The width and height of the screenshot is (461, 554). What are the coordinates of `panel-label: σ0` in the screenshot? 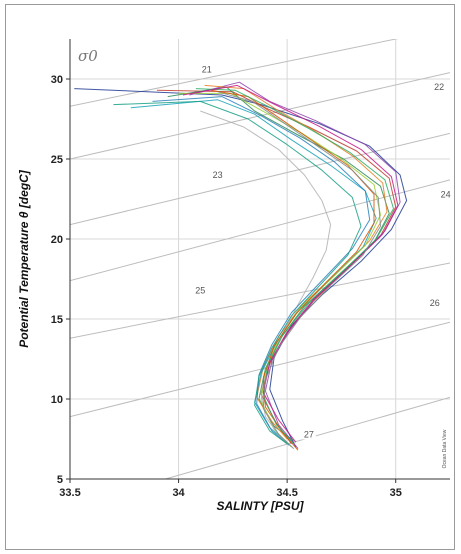 It's located at (88, 56).